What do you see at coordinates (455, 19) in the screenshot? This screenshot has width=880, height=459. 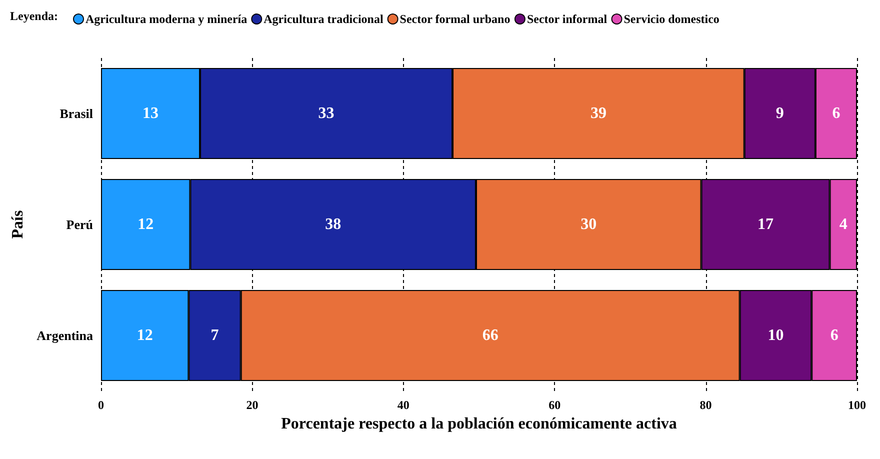 I see `legend-label: Sector formal urbano` at bounding box center [455, 19].